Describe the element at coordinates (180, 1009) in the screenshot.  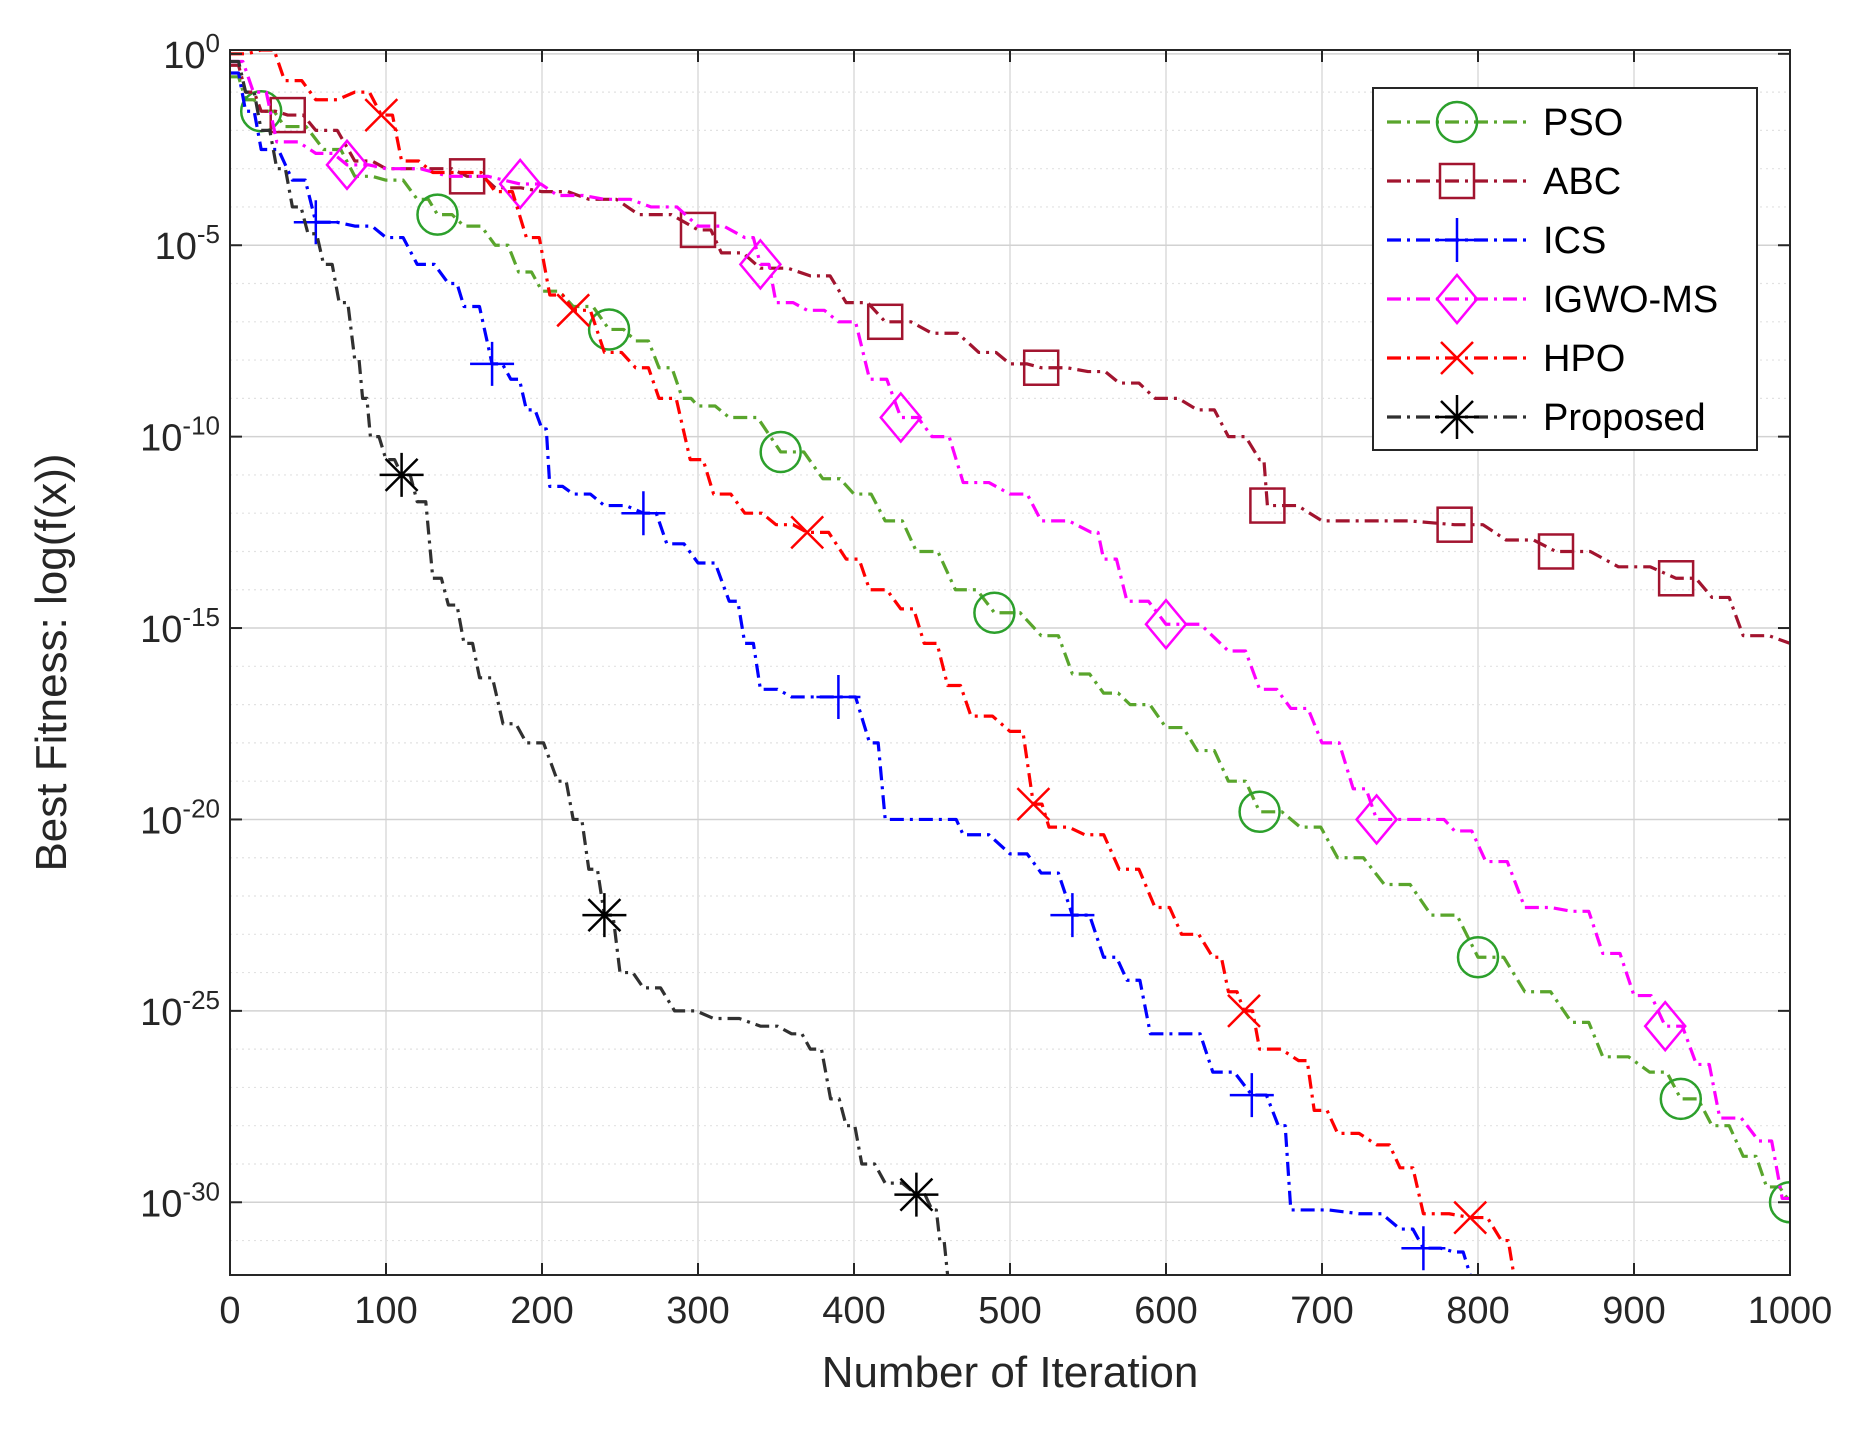
I see `y-tick-label: 10⁻²⁵` at that location.